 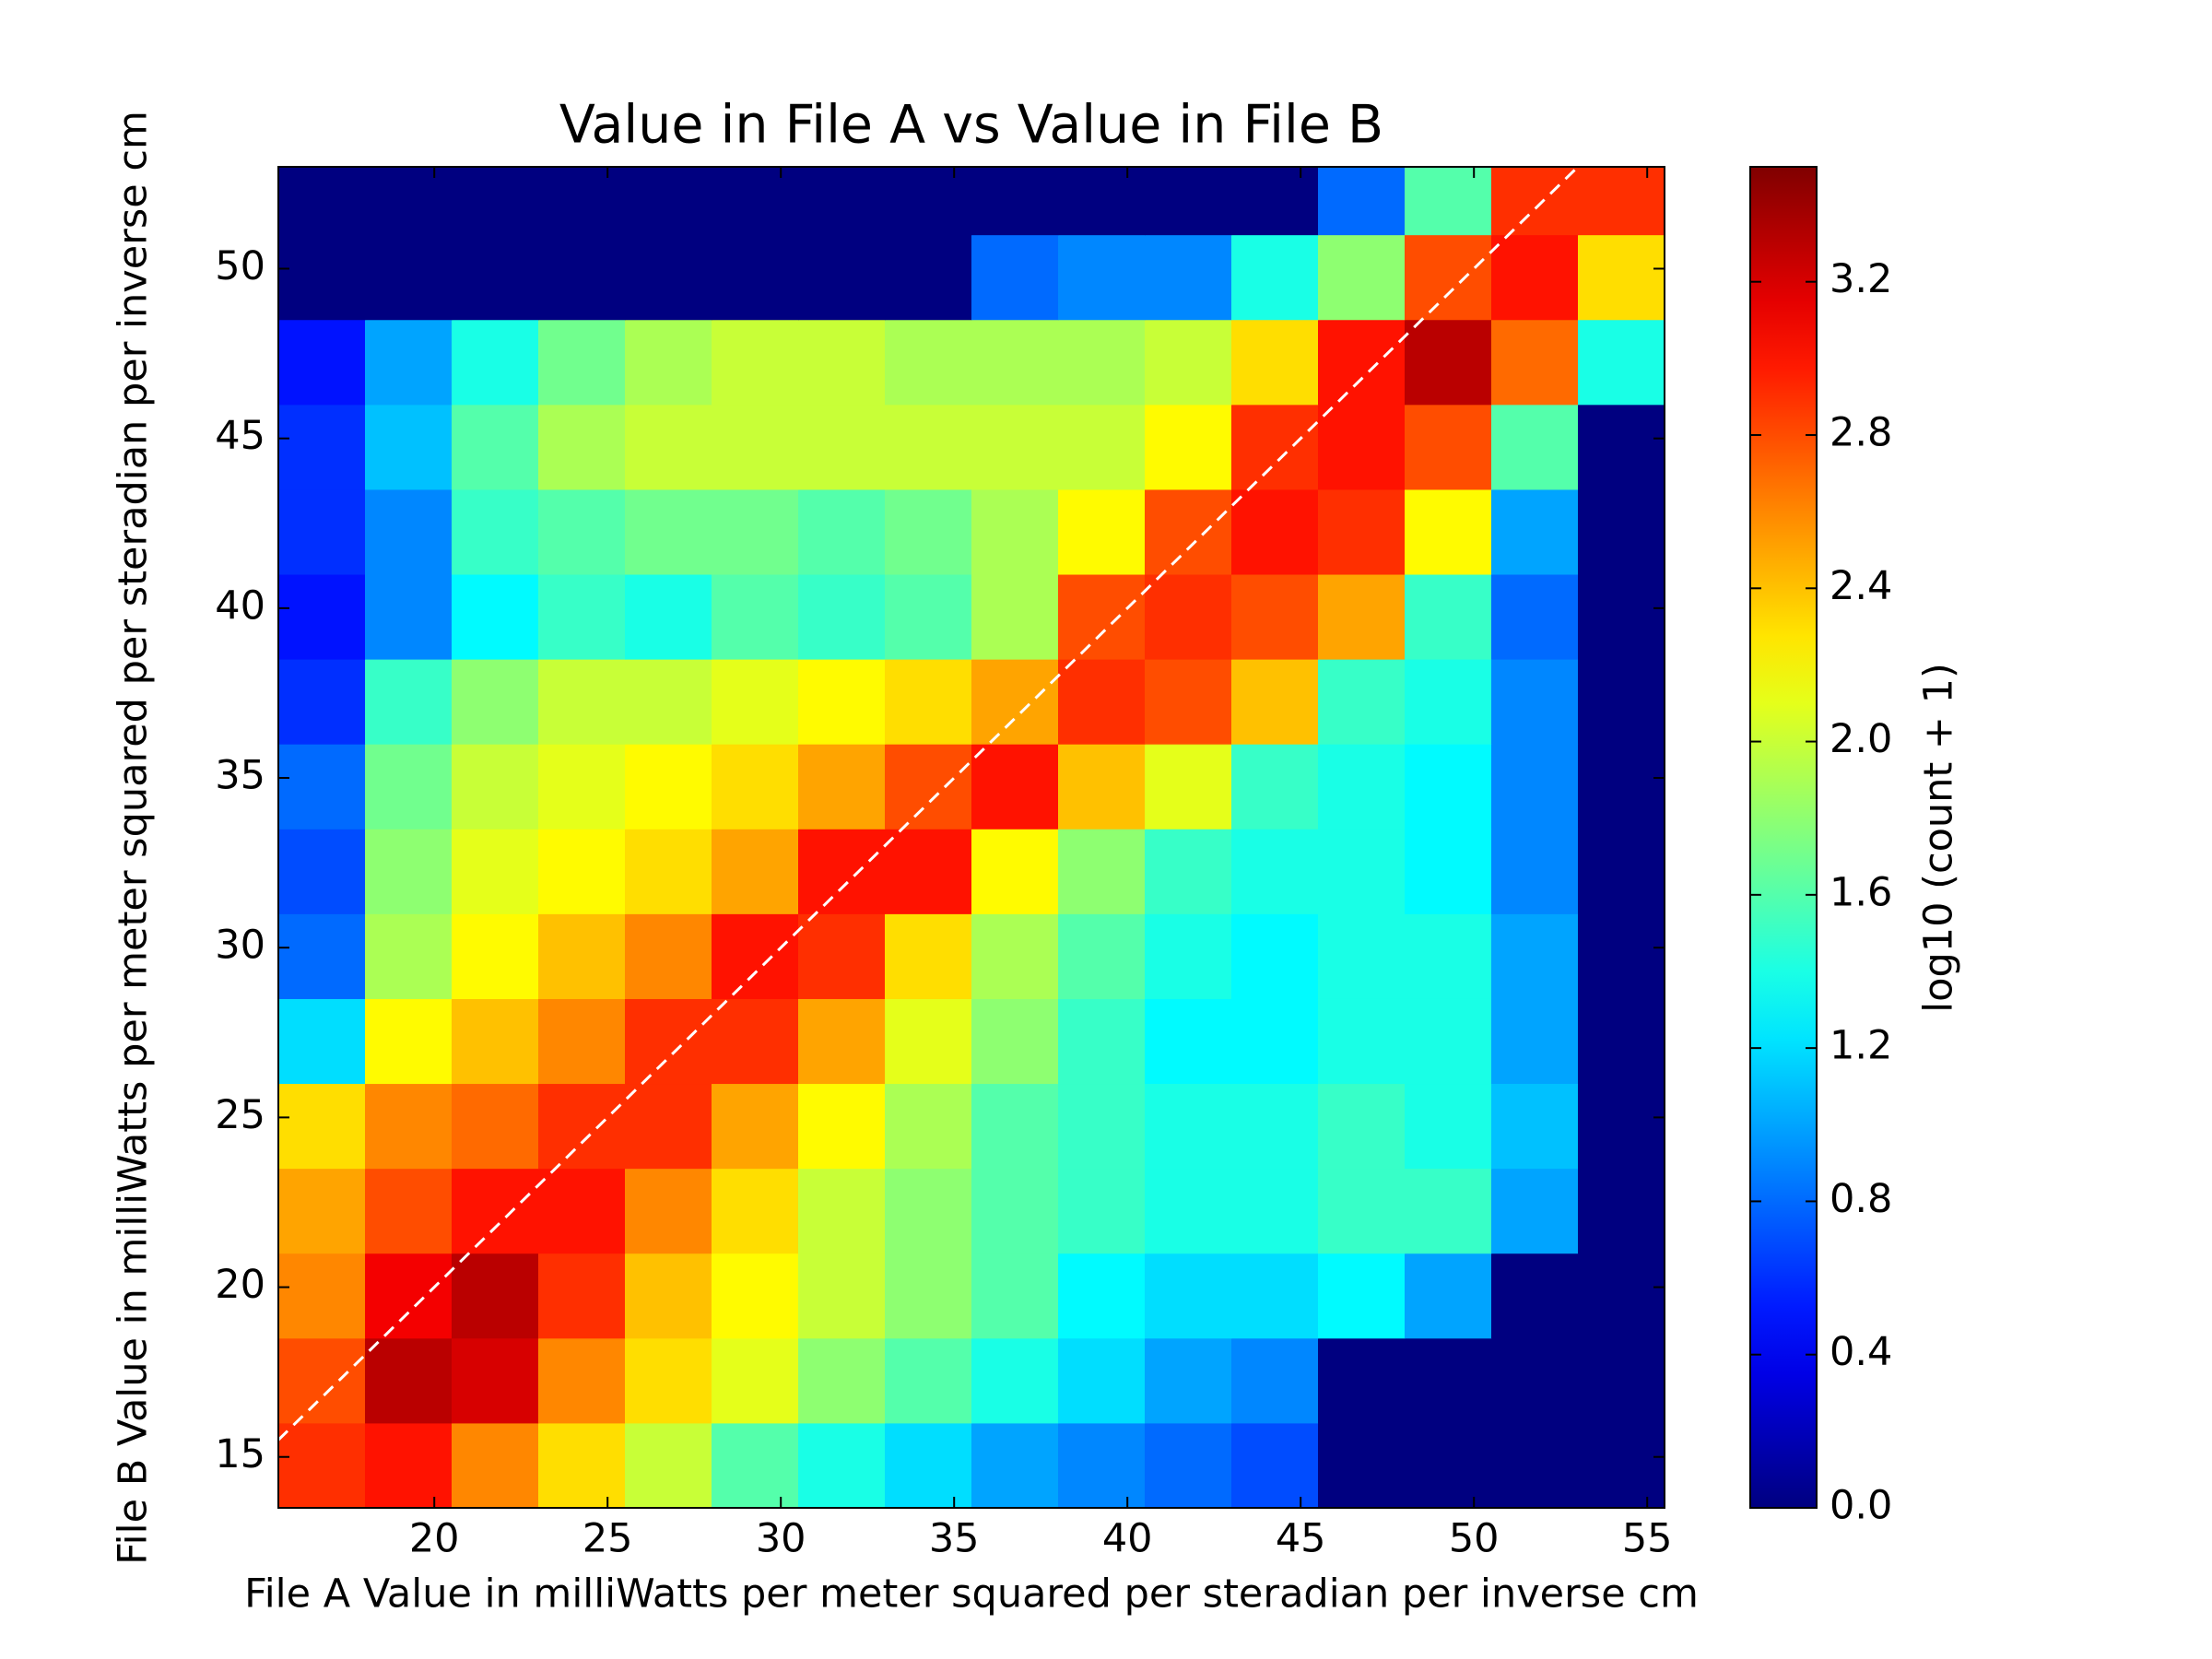 I want to click on y-tick-label: 50, so click(x=240, y=266).